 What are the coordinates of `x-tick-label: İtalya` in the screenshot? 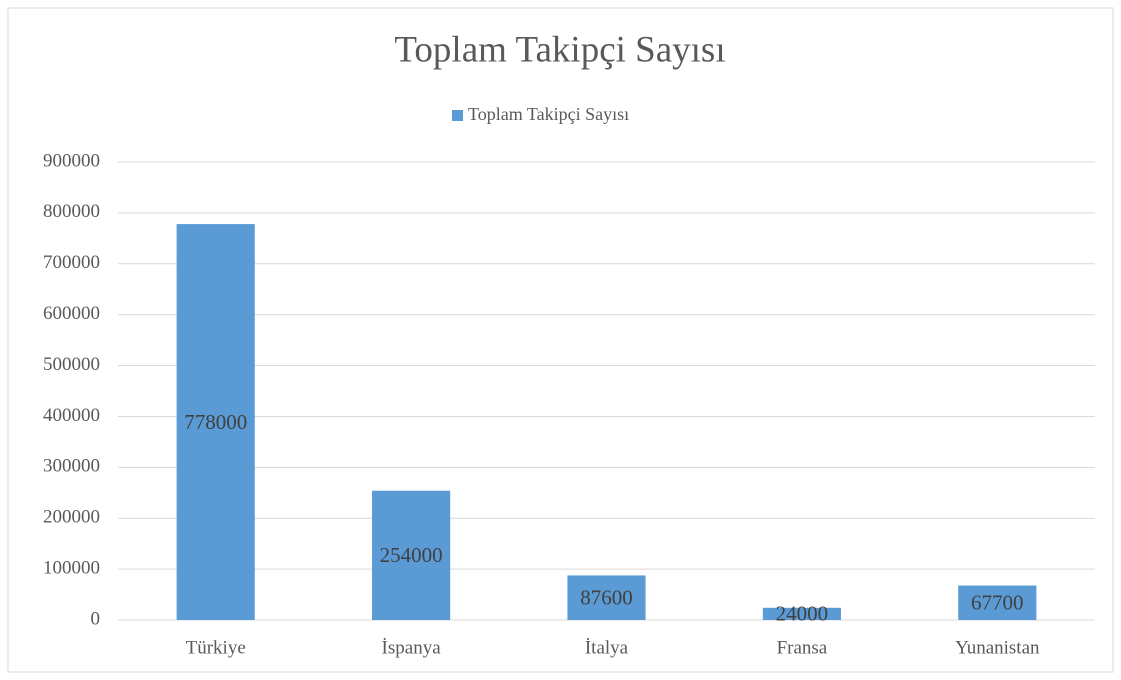 It's located at (607, 647).